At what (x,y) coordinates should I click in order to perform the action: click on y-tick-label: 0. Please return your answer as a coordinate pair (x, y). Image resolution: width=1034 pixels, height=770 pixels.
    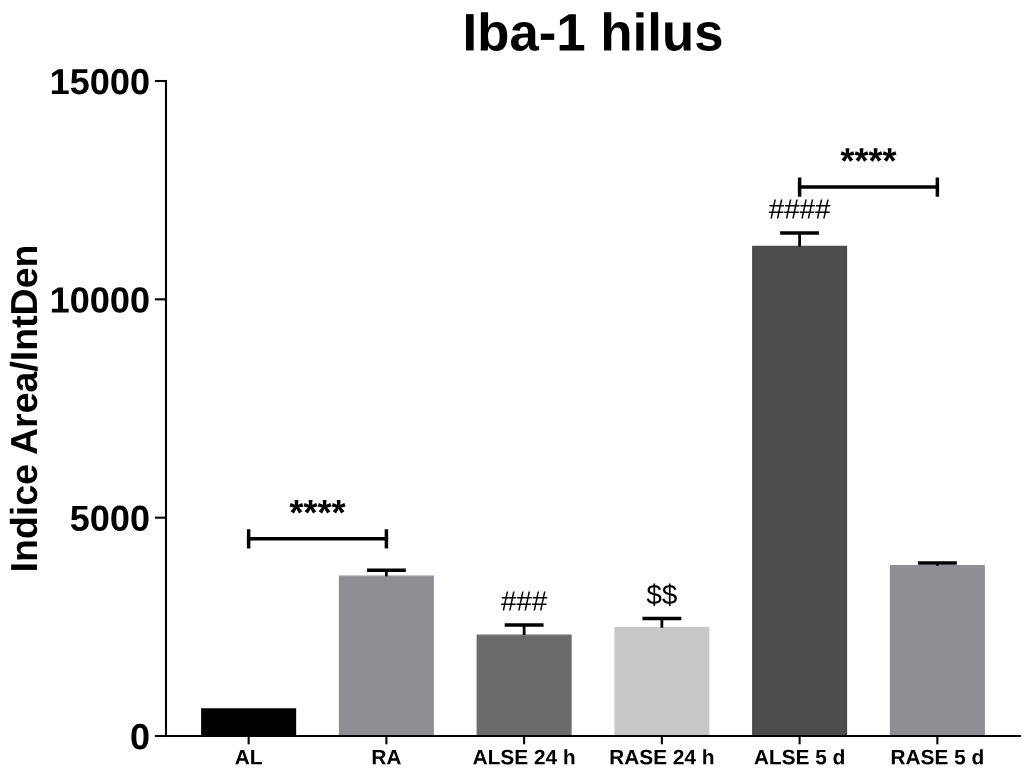
    Looking at the image, I should click on (140, 736).